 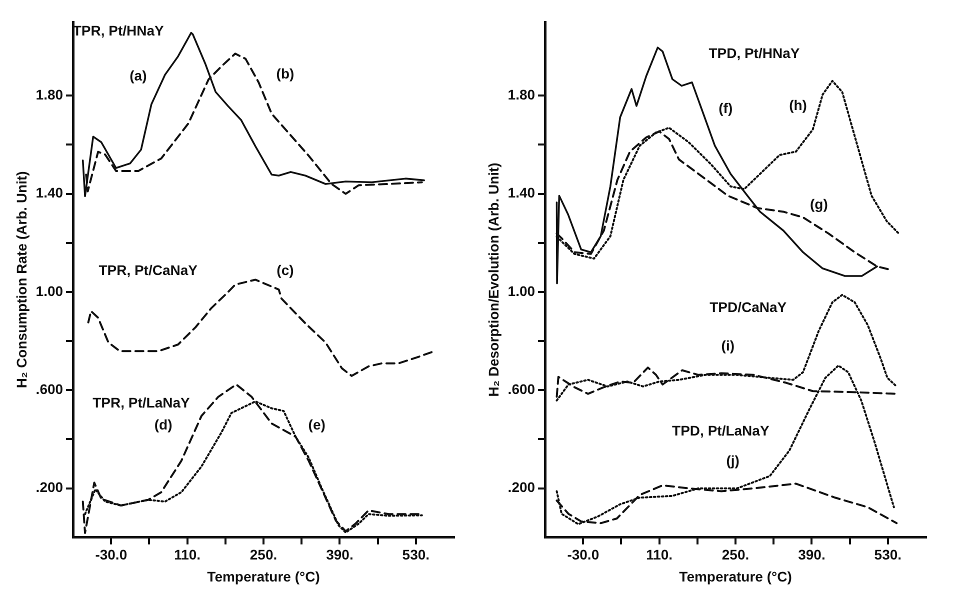 What do you see at coordinates (285, 270) in the screenshot?
I see `annotation: (c)` at bounding box center [285, 270].